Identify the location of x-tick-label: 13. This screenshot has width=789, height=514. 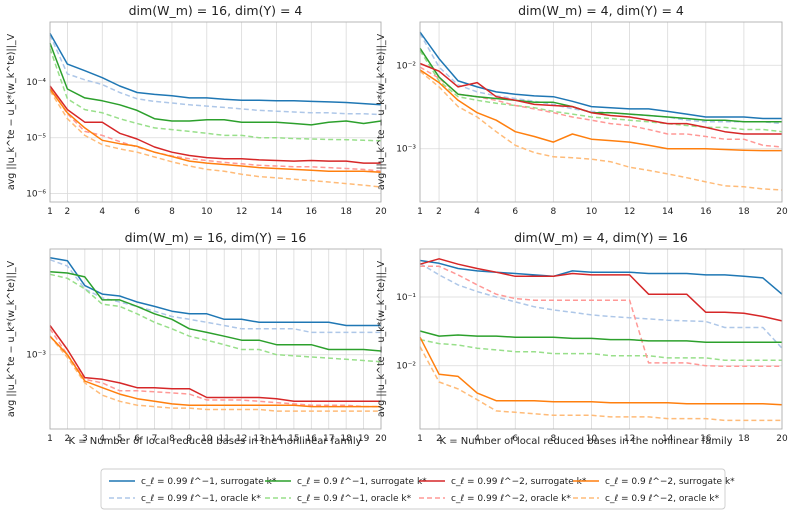
(258, 439).